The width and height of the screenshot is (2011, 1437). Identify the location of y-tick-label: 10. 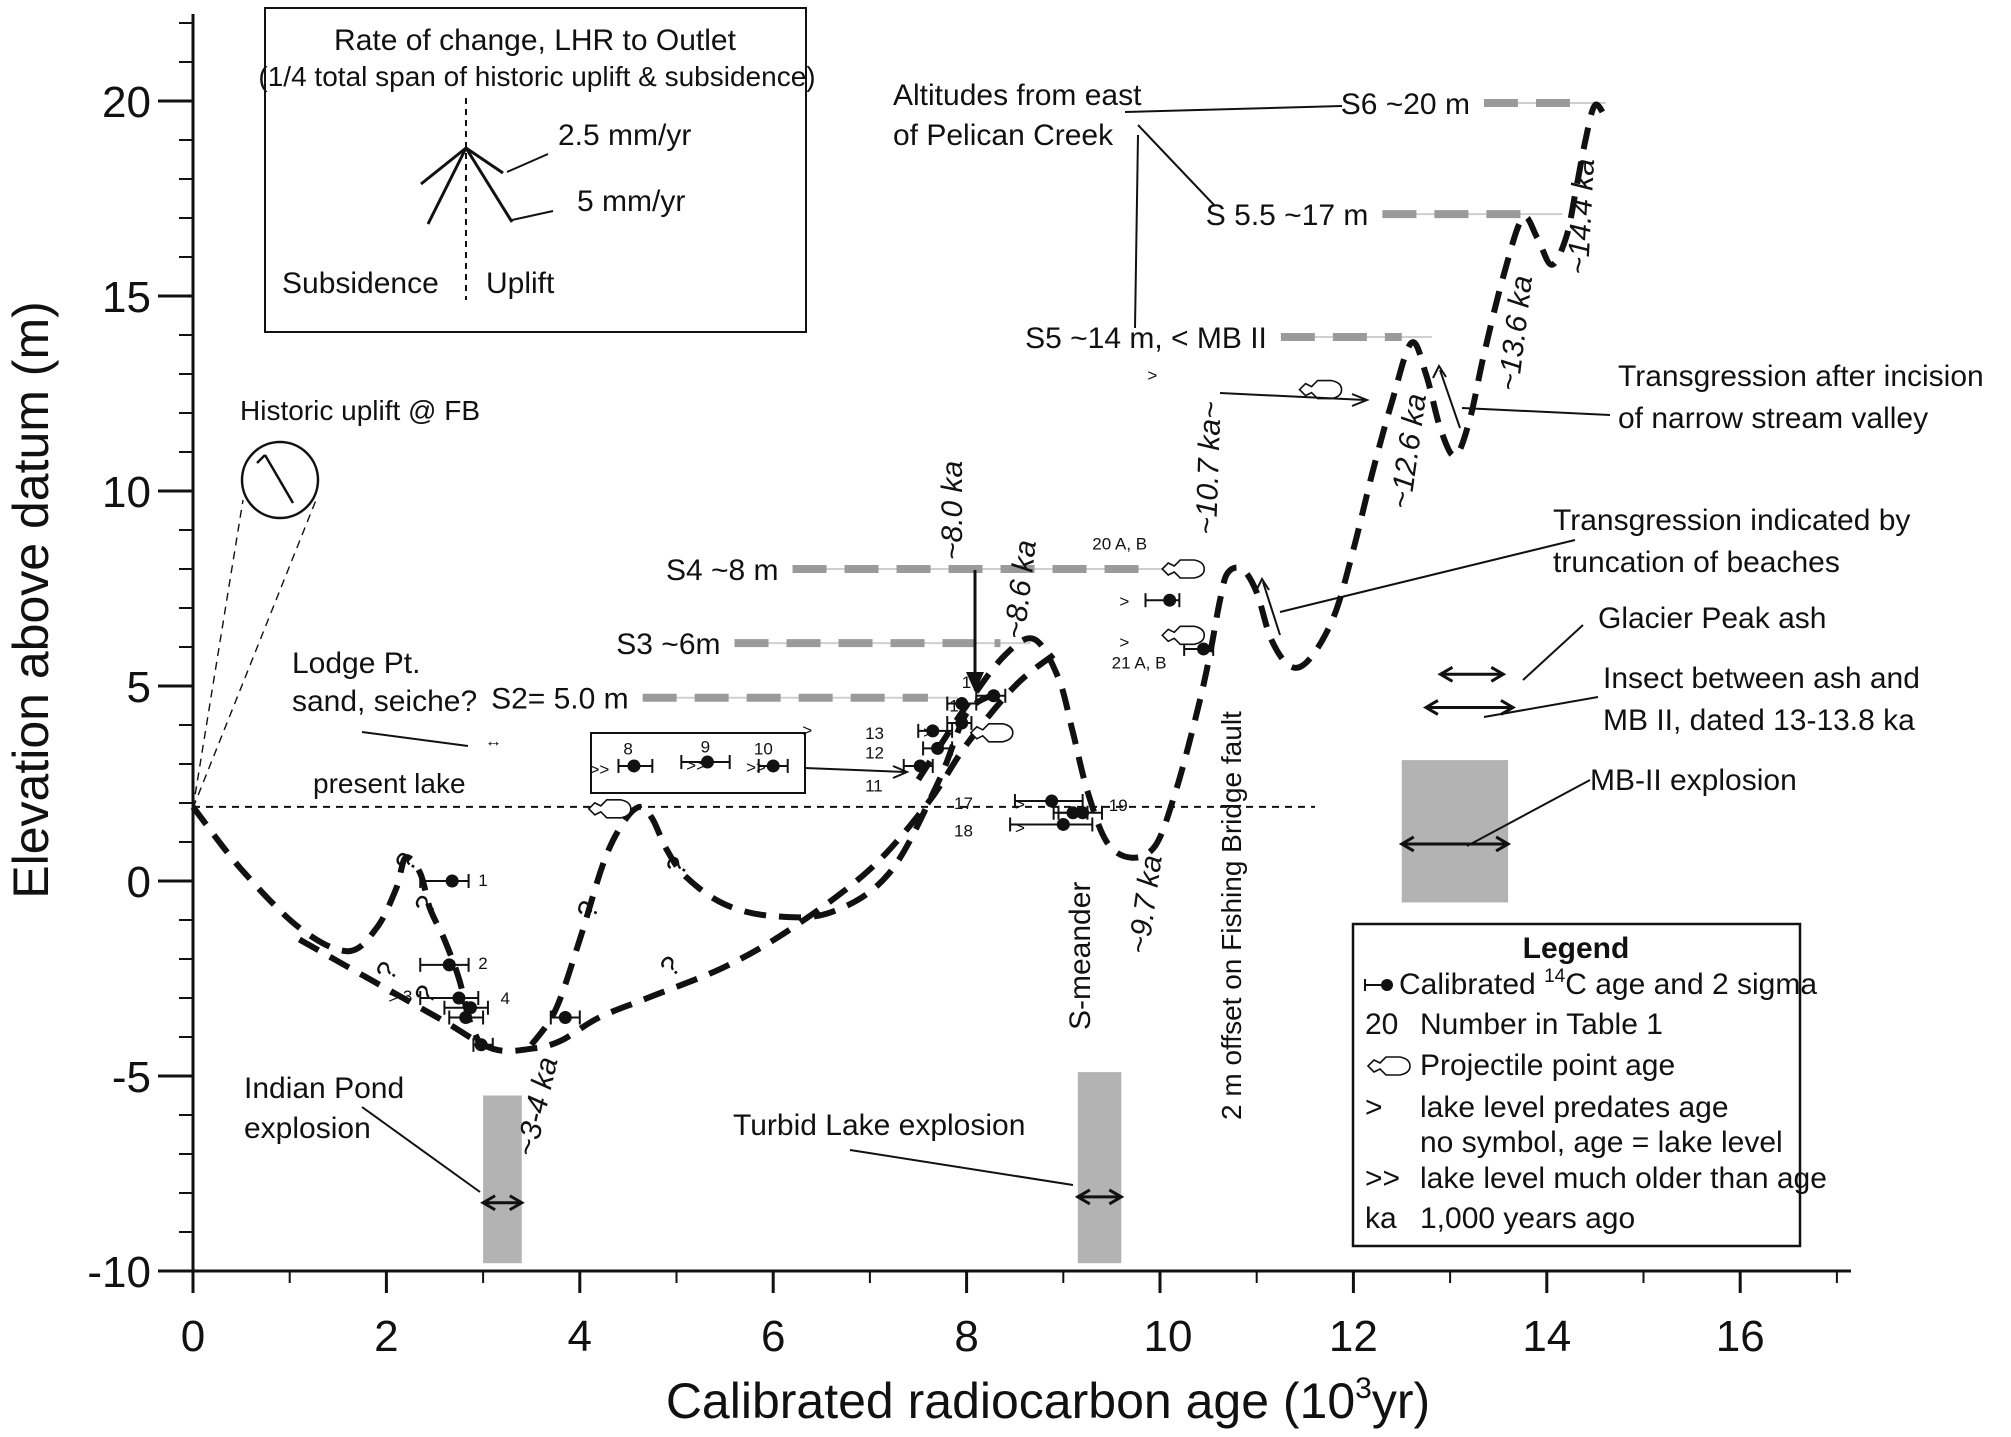
(126, 492).